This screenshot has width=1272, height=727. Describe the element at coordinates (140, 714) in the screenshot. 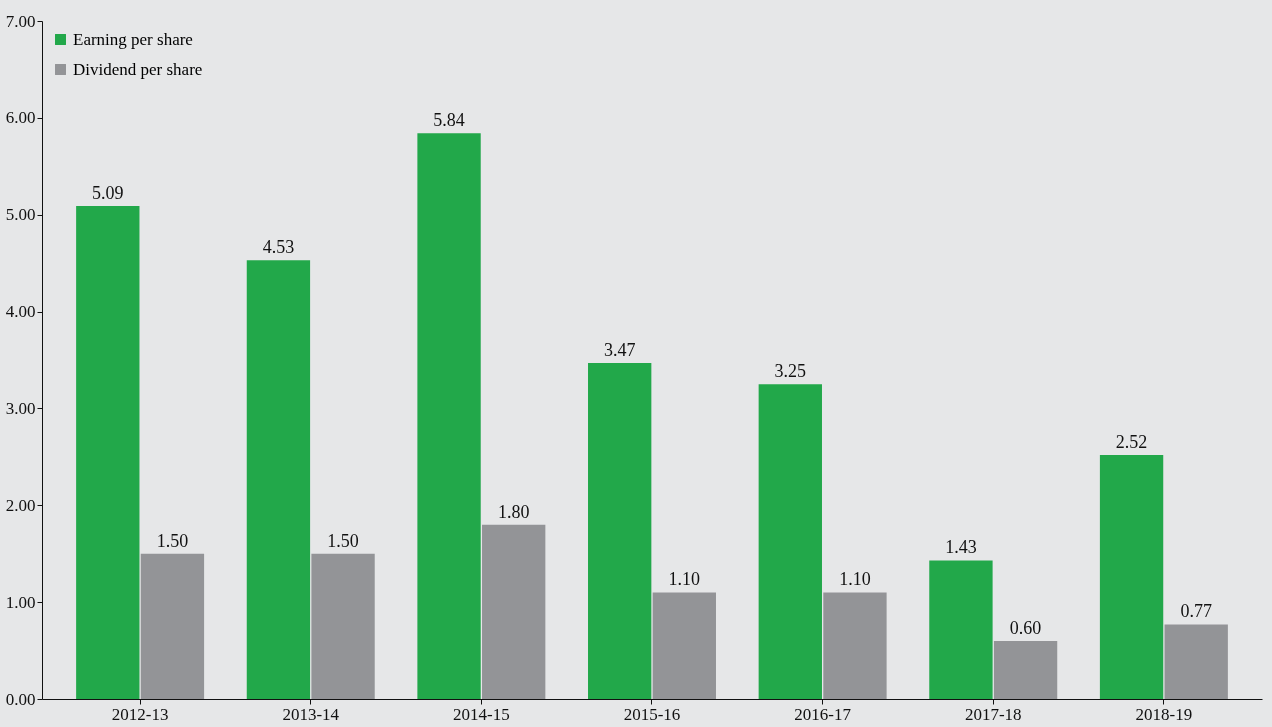

I see `x-tick-label: 2012-13` at that location.